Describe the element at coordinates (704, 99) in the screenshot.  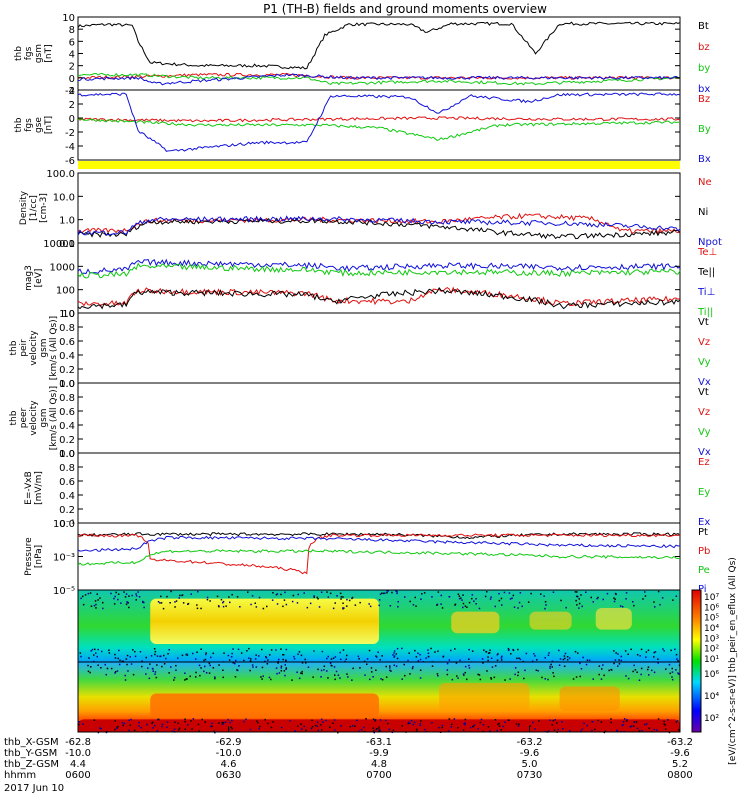
I see `legend-entry: Bz` at that location.